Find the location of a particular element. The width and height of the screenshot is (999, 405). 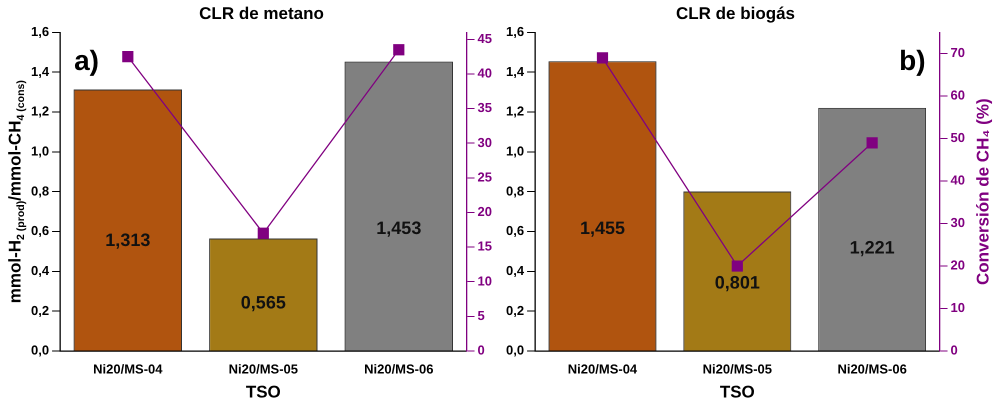

y2-tick-label: 60 is located at coordinates (958, 95).